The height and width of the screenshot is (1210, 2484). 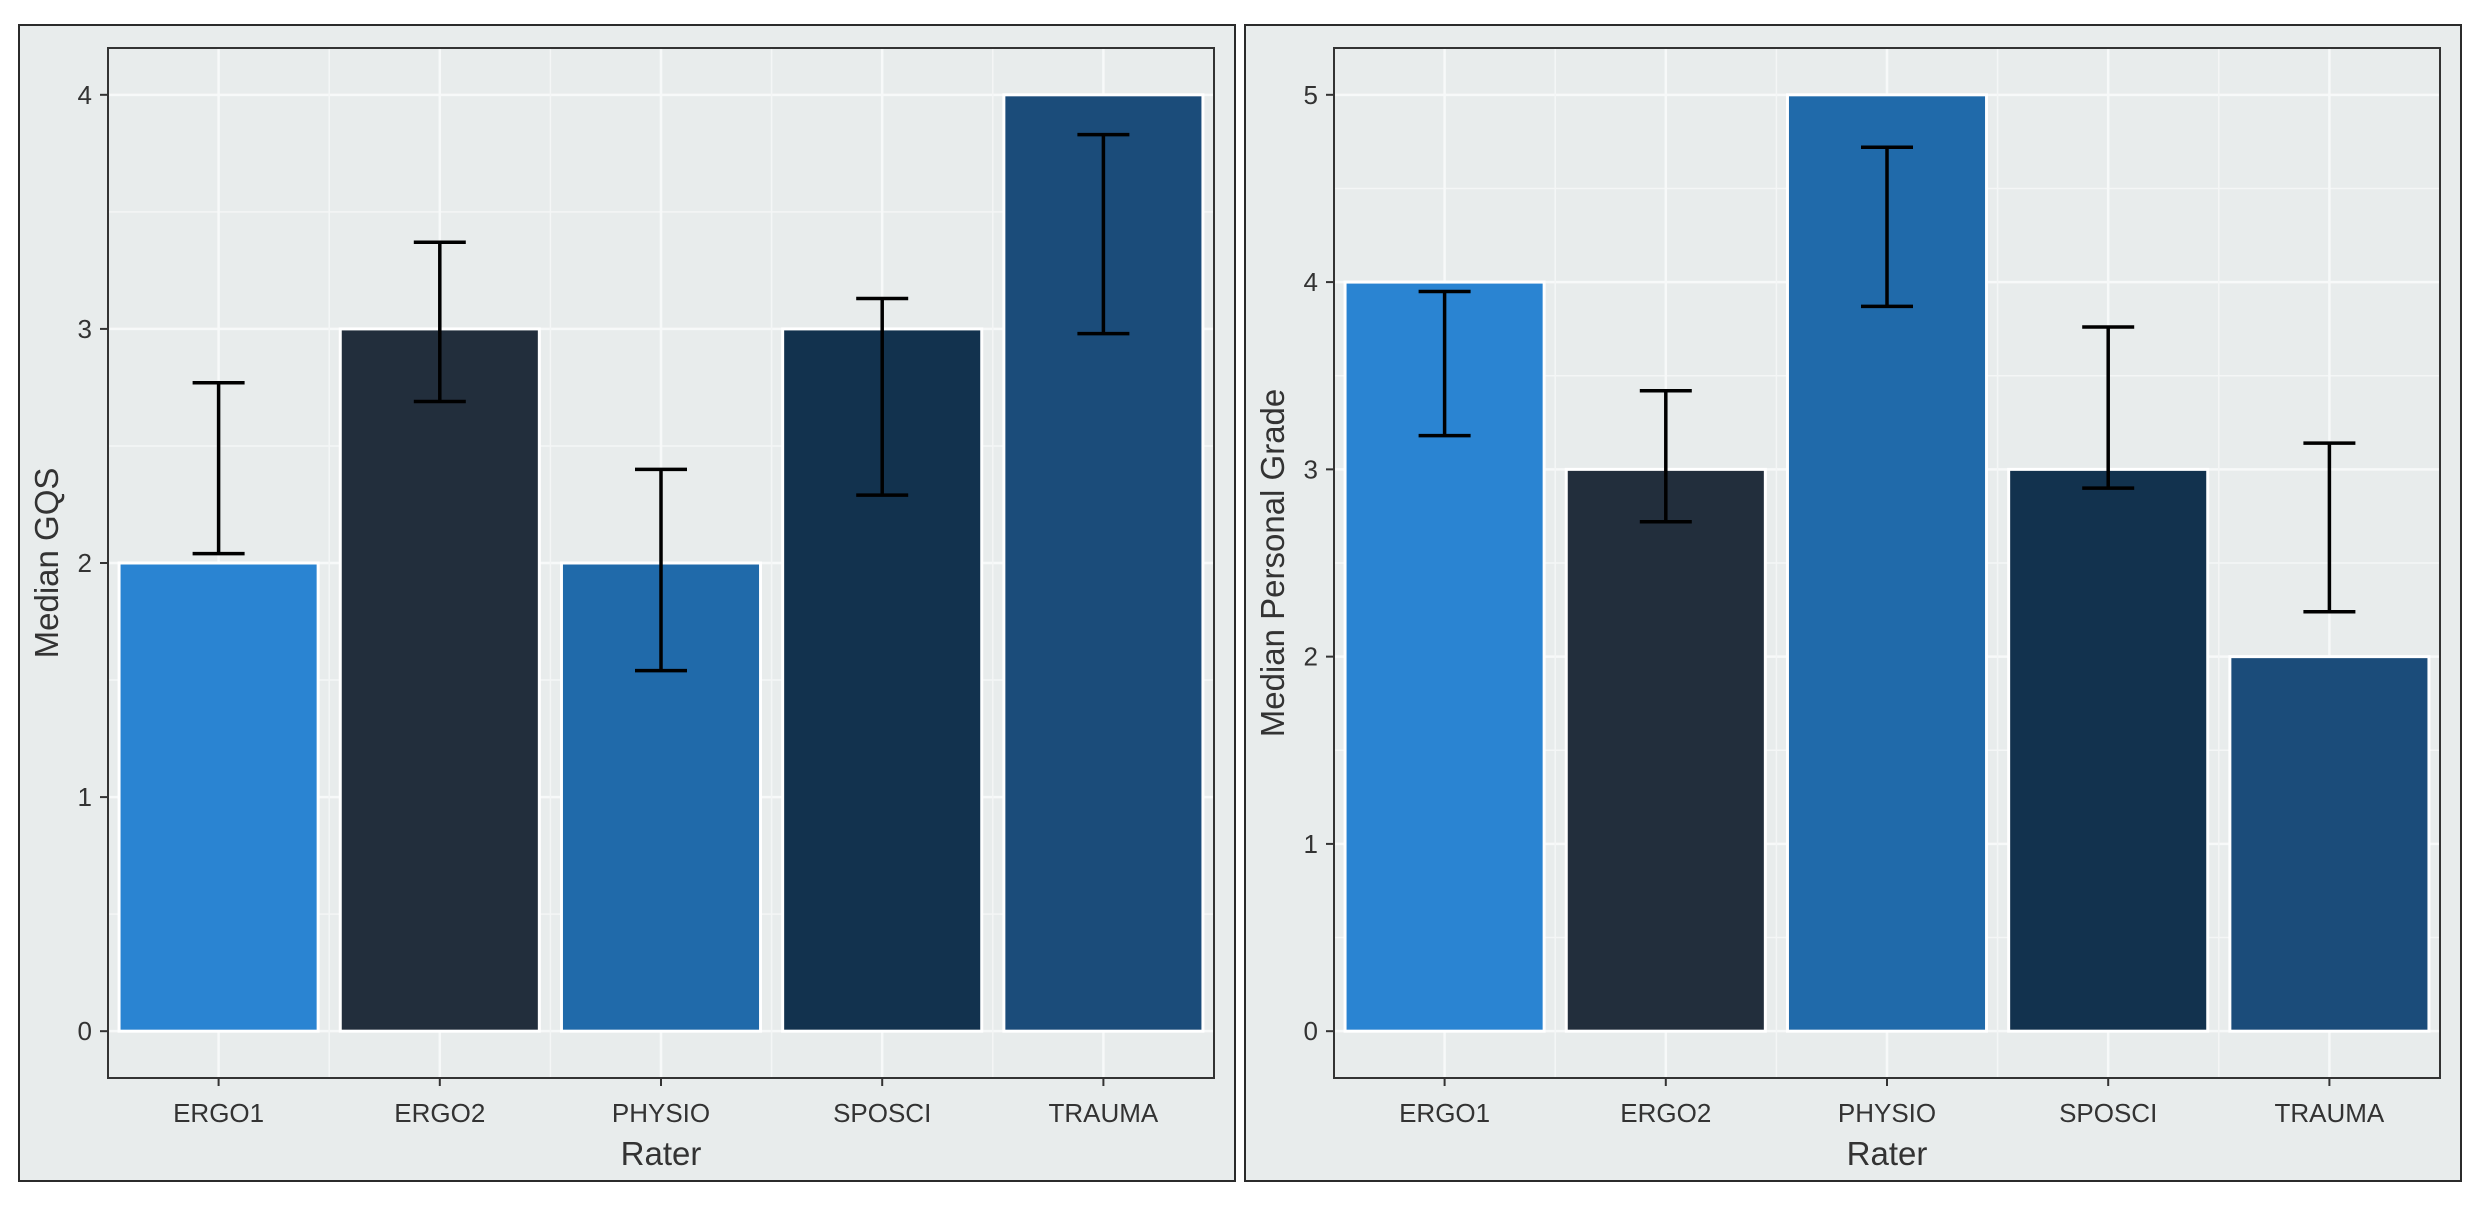 I want to click on y-tick-label: 5, so click(x=1311, y=95).